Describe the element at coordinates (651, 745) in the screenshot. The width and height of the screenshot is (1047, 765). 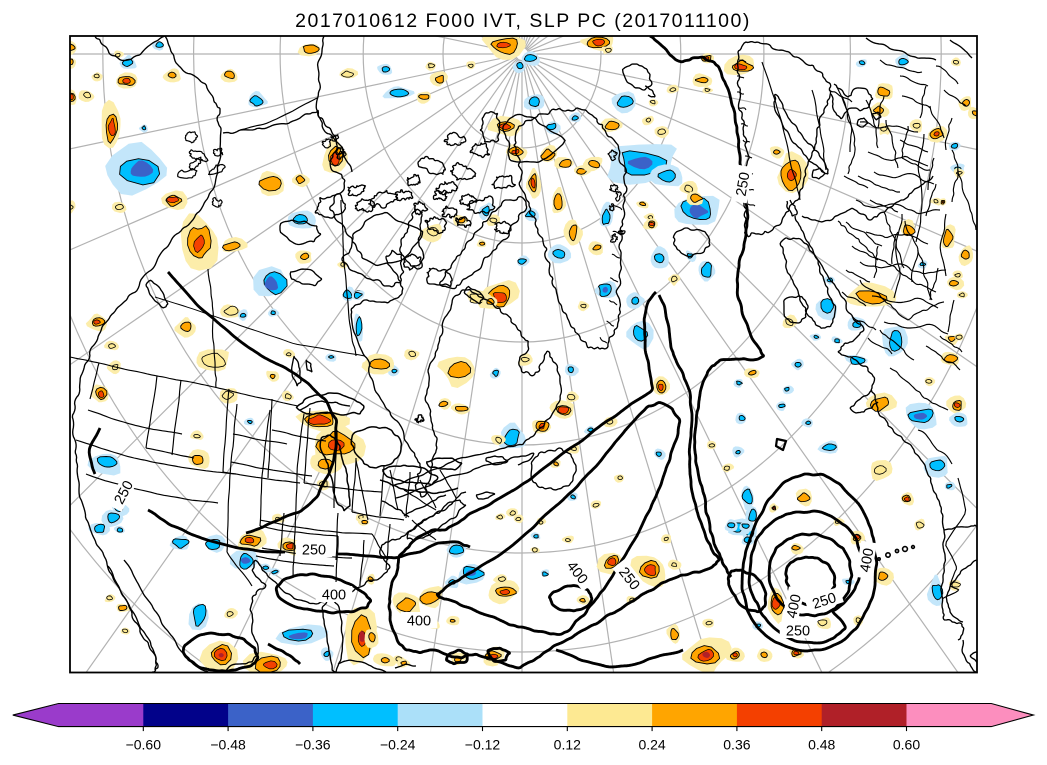
I see `svg-text: 0.24` at that location.